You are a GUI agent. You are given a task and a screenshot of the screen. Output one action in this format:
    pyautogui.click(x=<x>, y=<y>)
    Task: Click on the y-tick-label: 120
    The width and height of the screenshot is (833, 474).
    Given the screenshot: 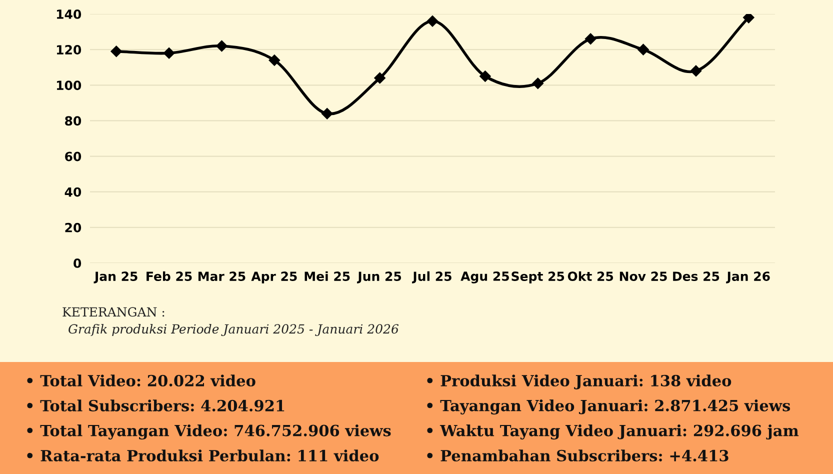 What is the action you would take?
    pyautogui.click(x=69, y=49)
    